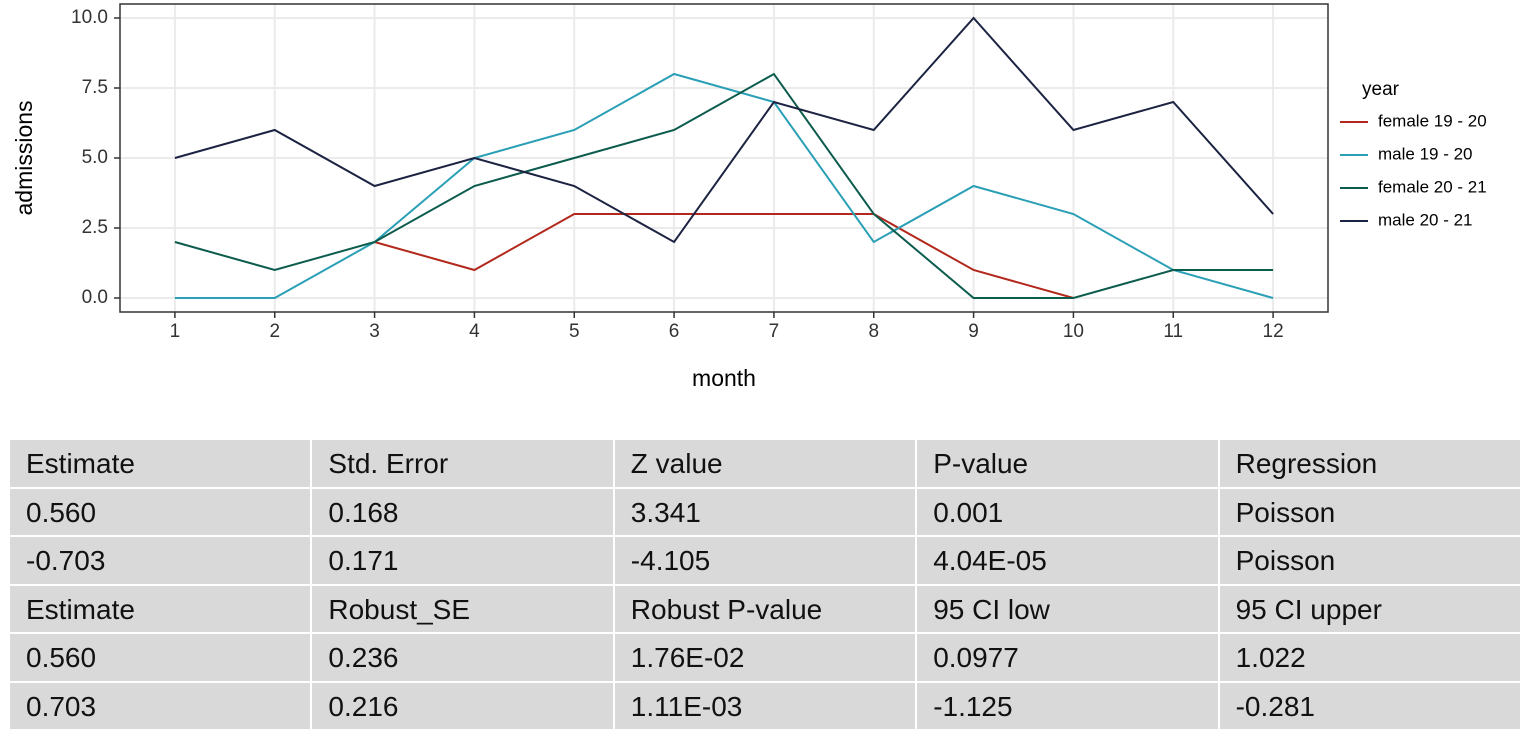  I want to click on table-cell: 1.11E-03, so click(765, 705).